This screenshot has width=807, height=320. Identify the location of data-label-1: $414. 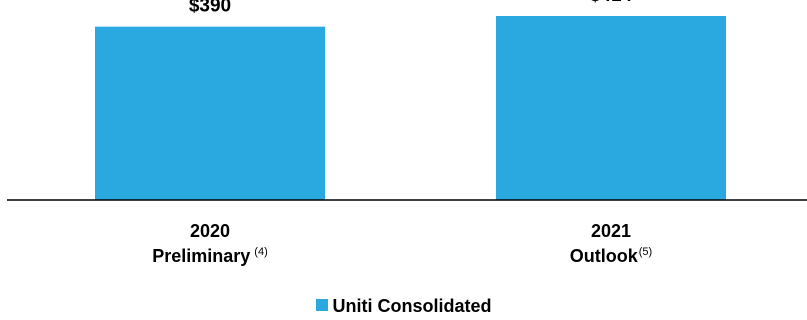
(611, 3).